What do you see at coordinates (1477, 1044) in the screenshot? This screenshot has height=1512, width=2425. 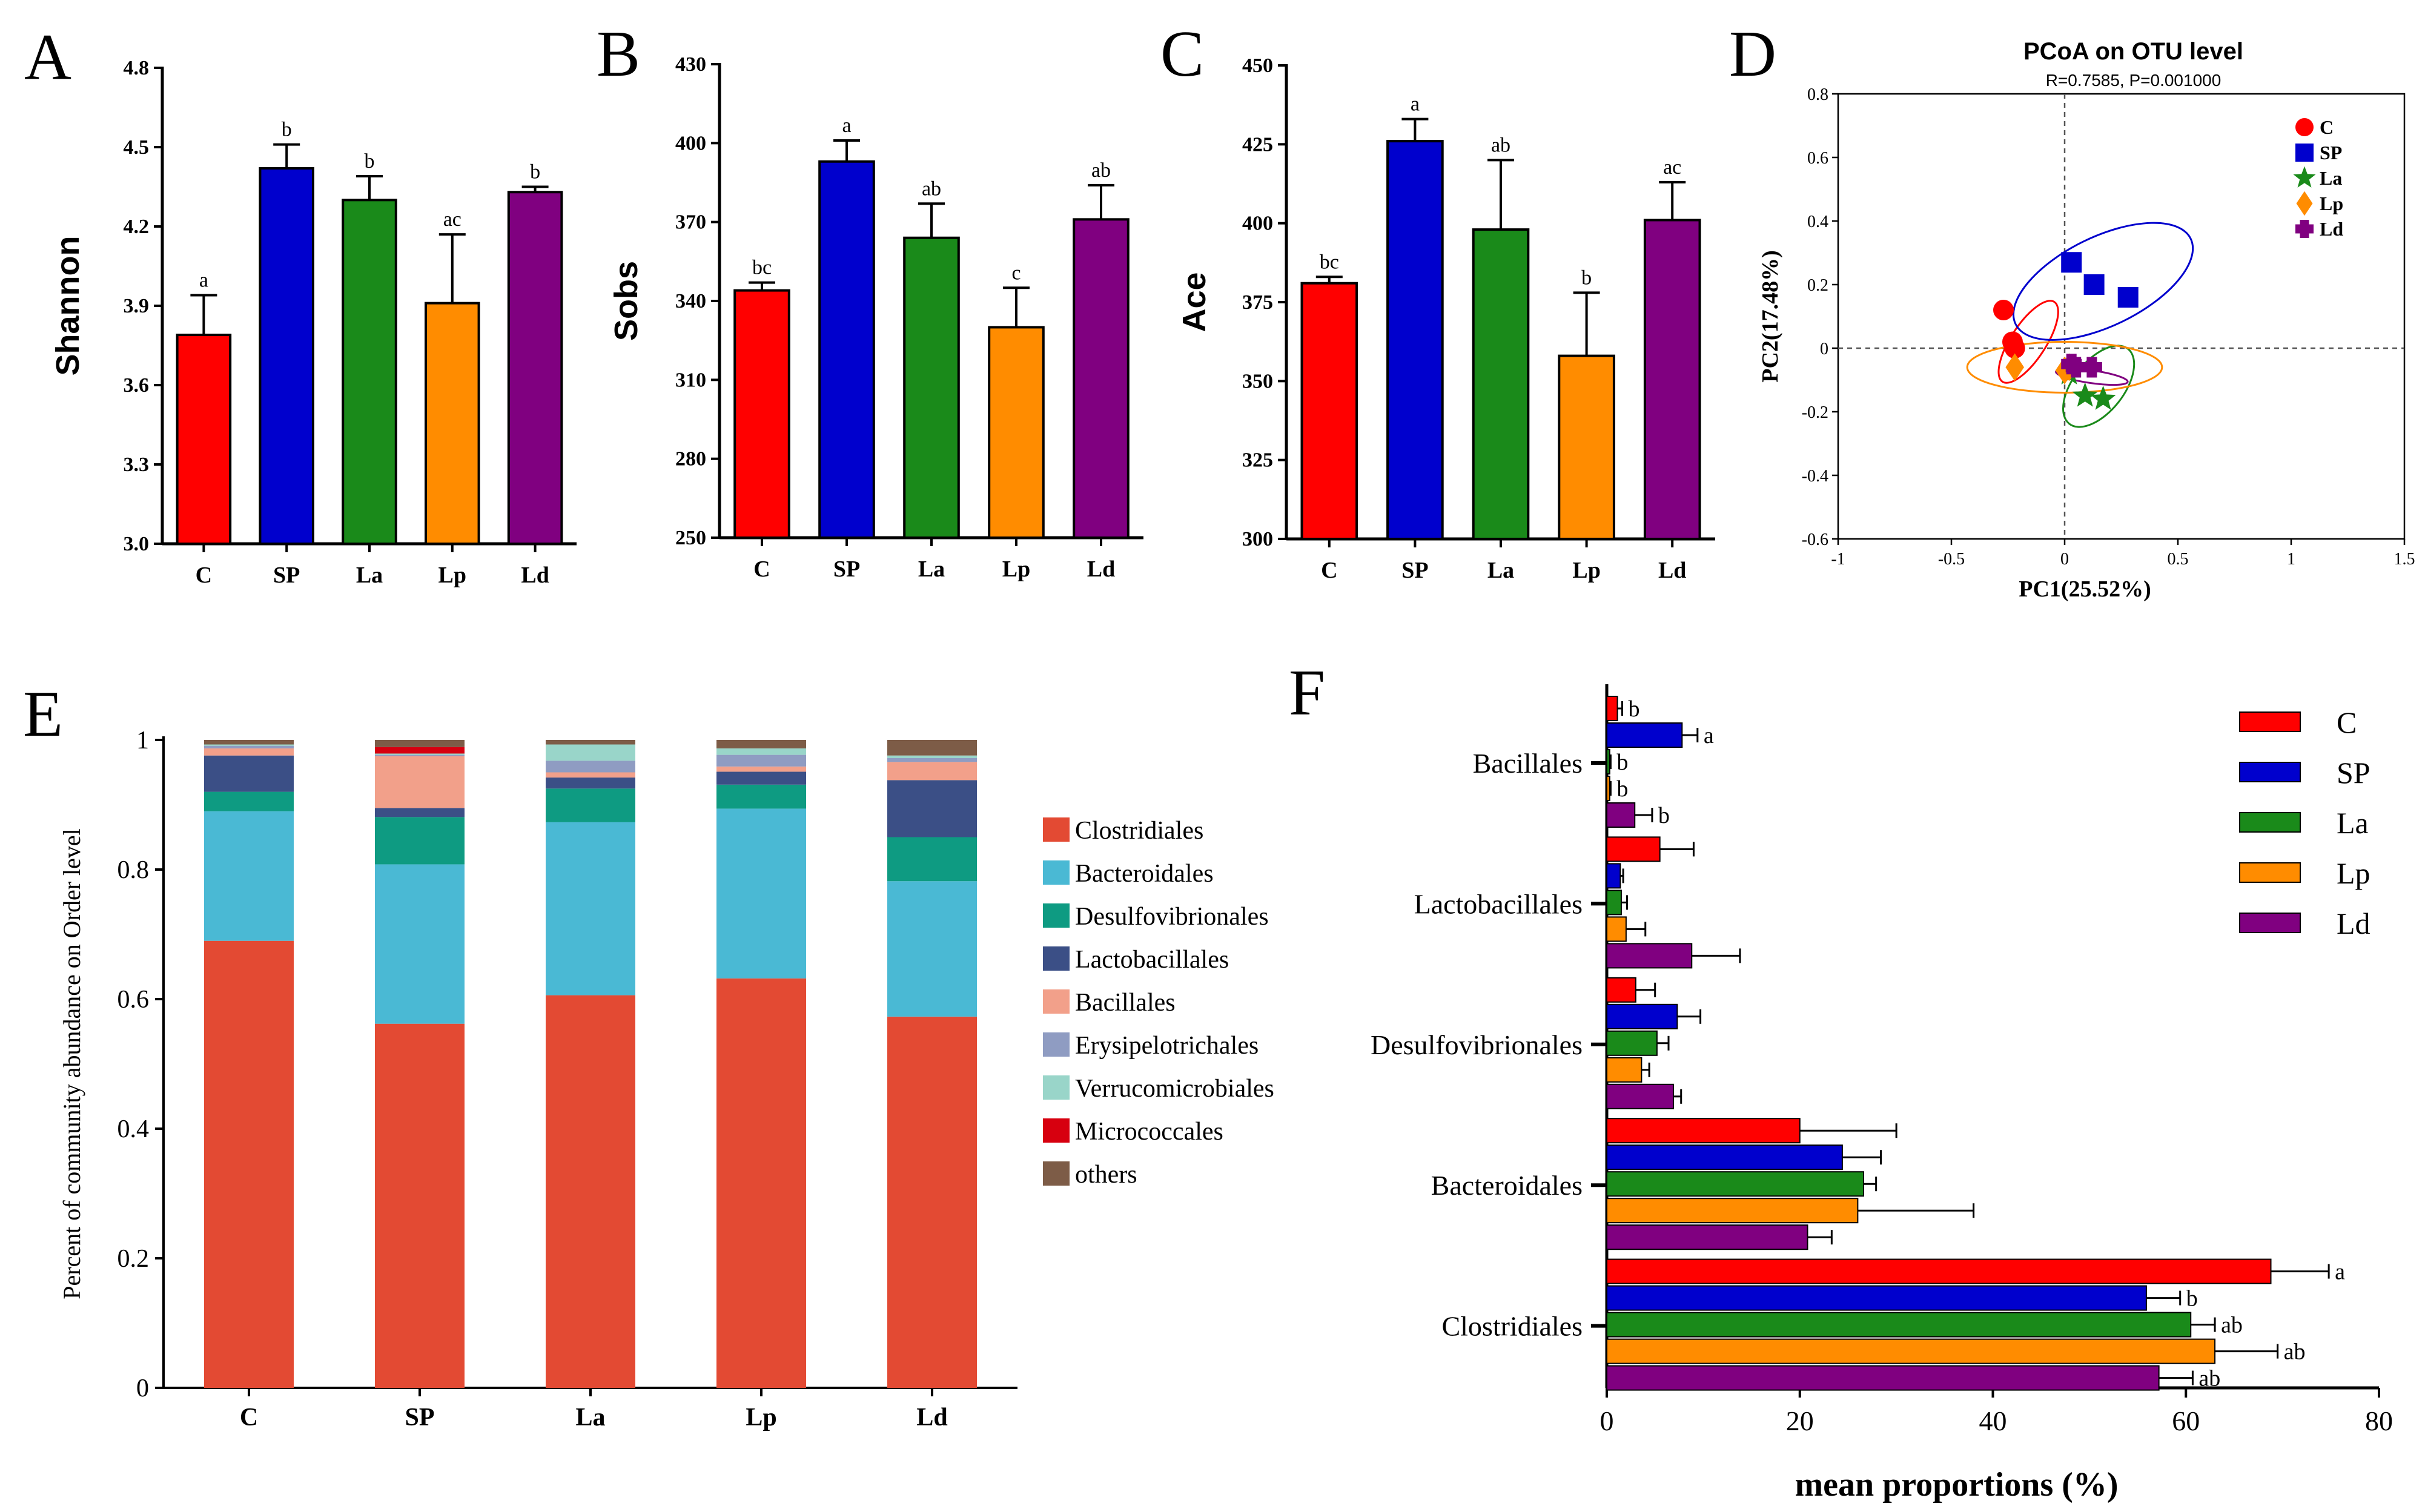 I see `y-tick-label-Desulfovibrionales: Desulfovibrionales` at bounding box center [1477, 1044].